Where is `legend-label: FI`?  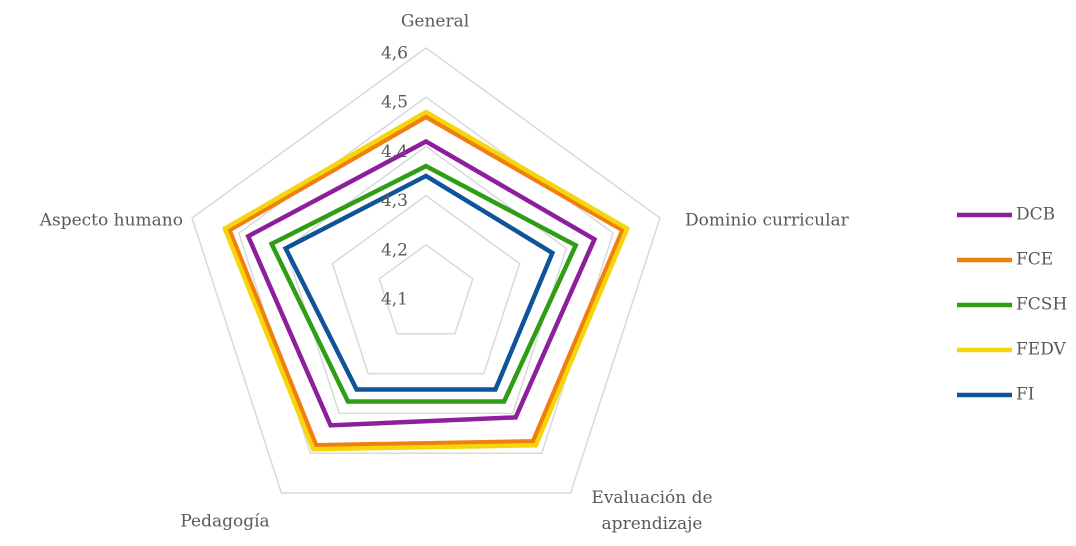 legend-label: FI is located at coordinates (1025, 395).